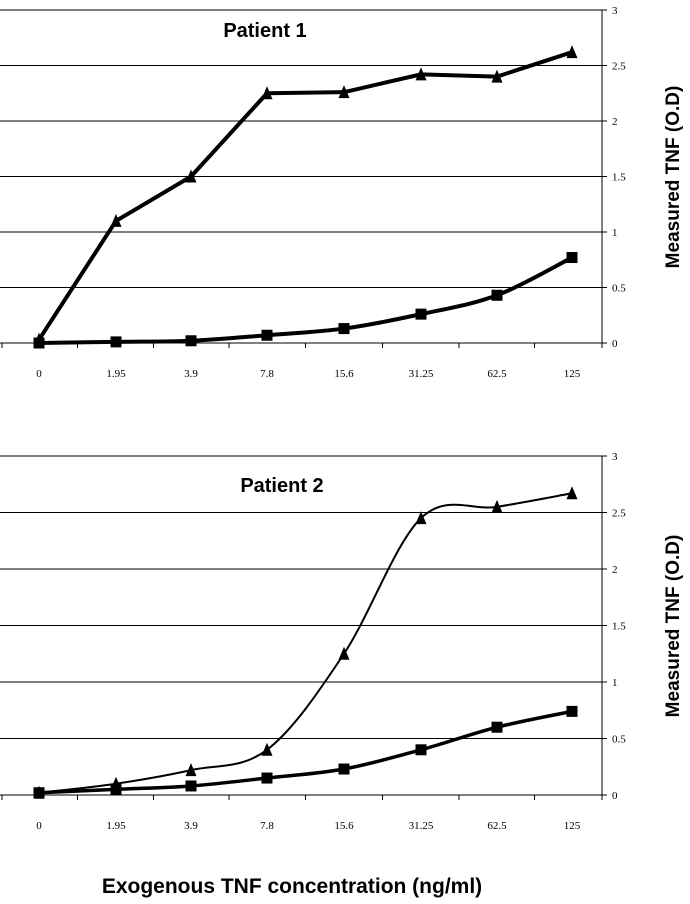 Image resolution: width=690 pixels, height=904 pixels. I want to click on panel-title: Patient 1, so click(264, 31).